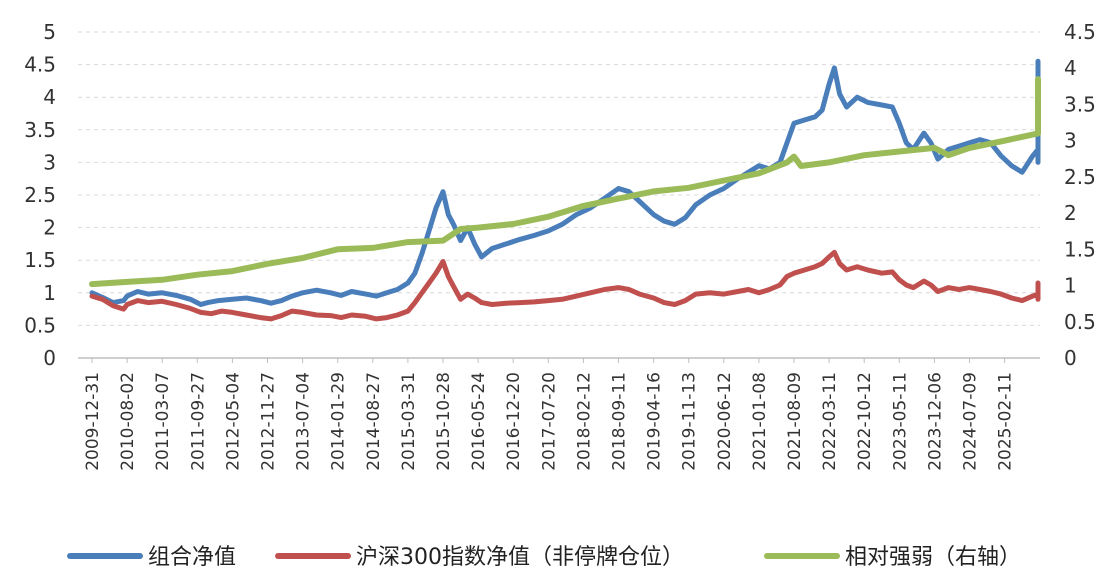 This screenshot has height=582, width=1119. I want to click on left-tick-label: 3.5, so click(40, 130).